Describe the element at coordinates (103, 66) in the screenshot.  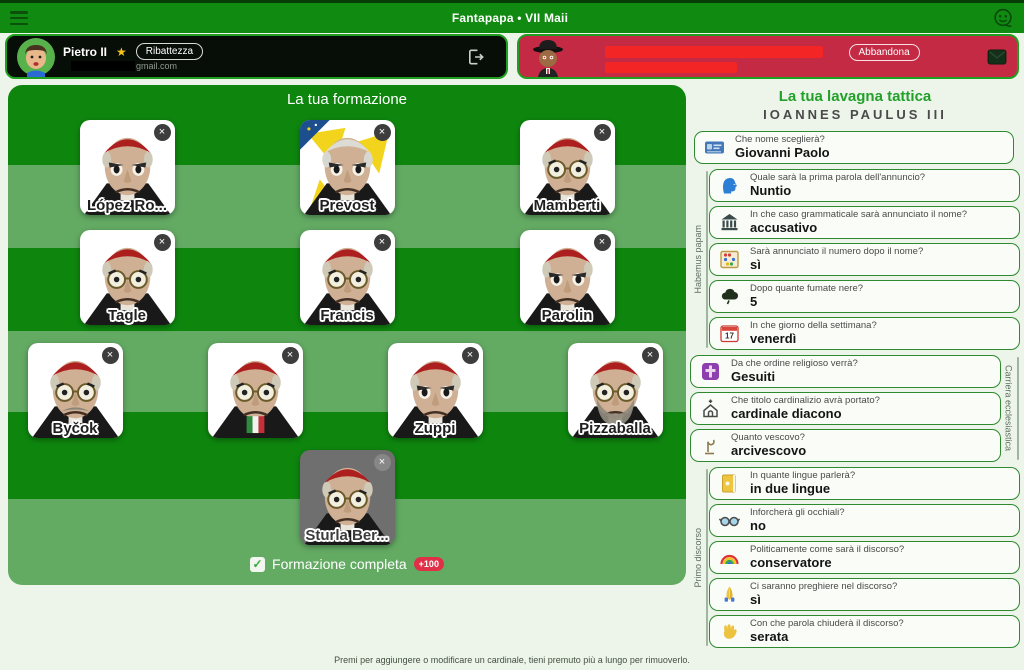
I see `email-redaction-bar` at that location.